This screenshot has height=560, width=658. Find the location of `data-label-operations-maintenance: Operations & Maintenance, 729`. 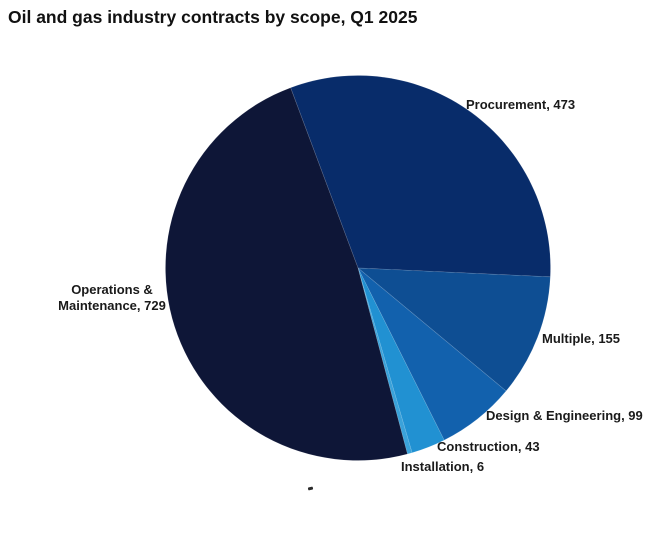

data-label-operations-maintenance: Operations & Maintenance, 729 is located at coordinates (112, 298).